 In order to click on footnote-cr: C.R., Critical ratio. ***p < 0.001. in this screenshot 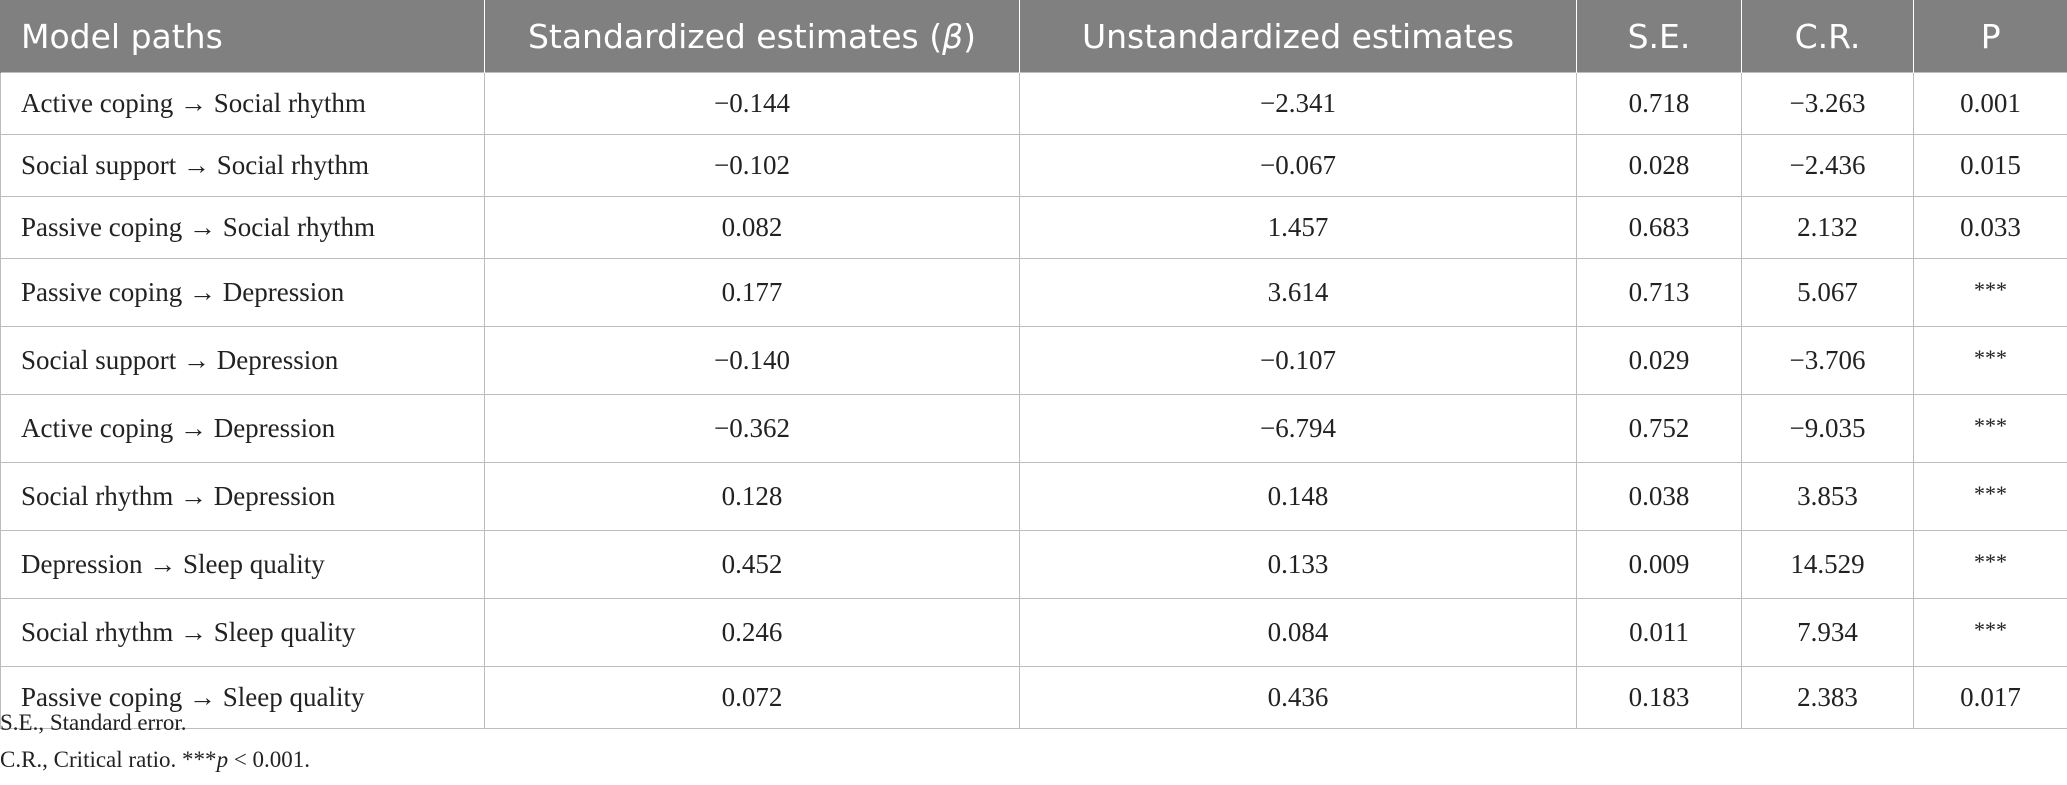, I will do `click(155, 759)`.